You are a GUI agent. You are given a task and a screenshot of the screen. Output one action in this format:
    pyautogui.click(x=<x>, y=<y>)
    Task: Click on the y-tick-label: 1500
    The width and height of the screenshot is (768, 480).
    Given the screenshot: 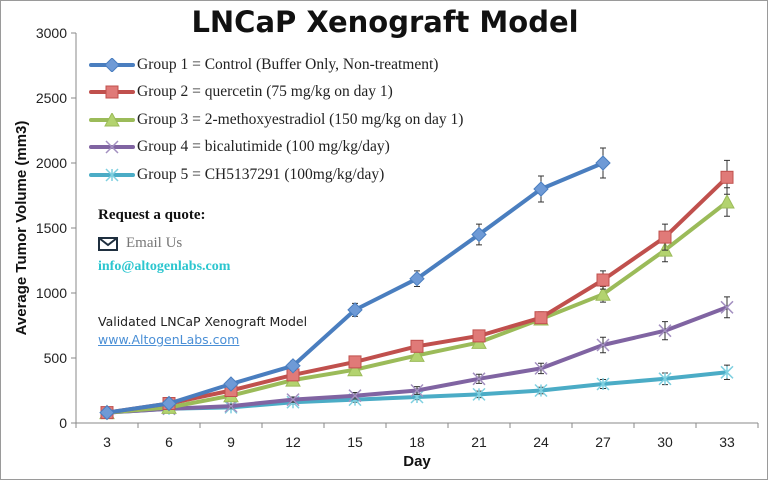 What is the action you would take?
    pyautogui.click(x=51, y=228)
    